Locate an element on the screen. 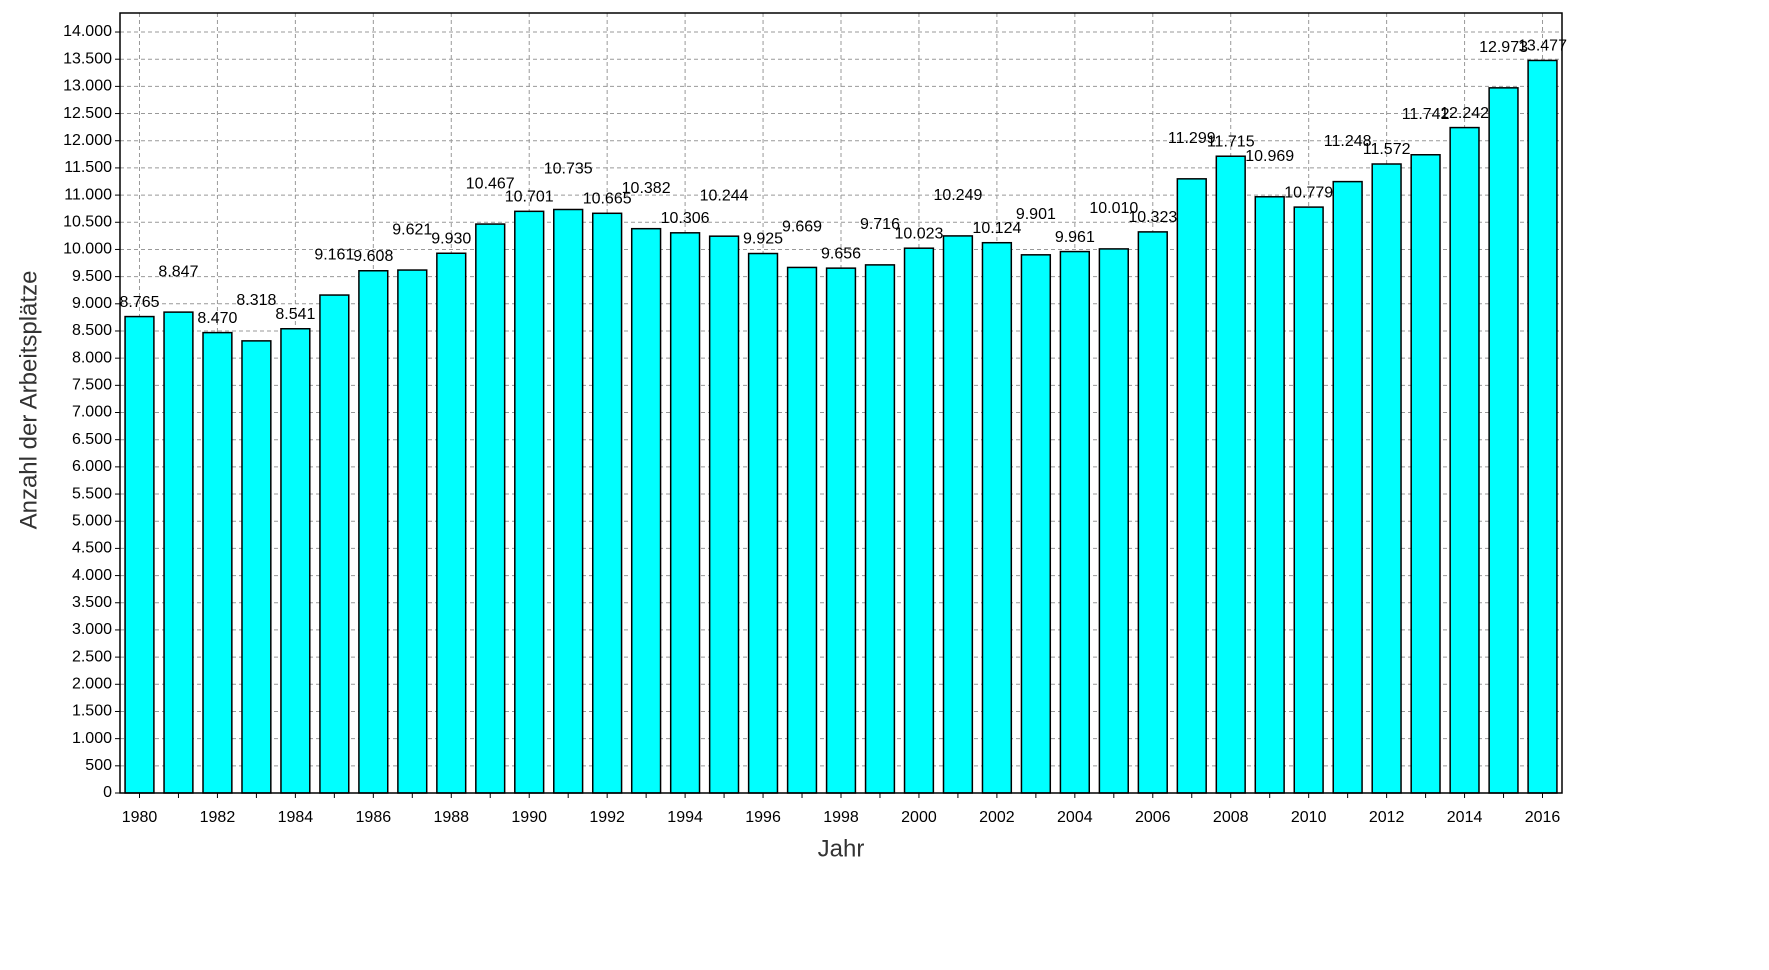 The image size is (1769, 970). y-tick-label: 2.000 is located at coordinates (92, 684).